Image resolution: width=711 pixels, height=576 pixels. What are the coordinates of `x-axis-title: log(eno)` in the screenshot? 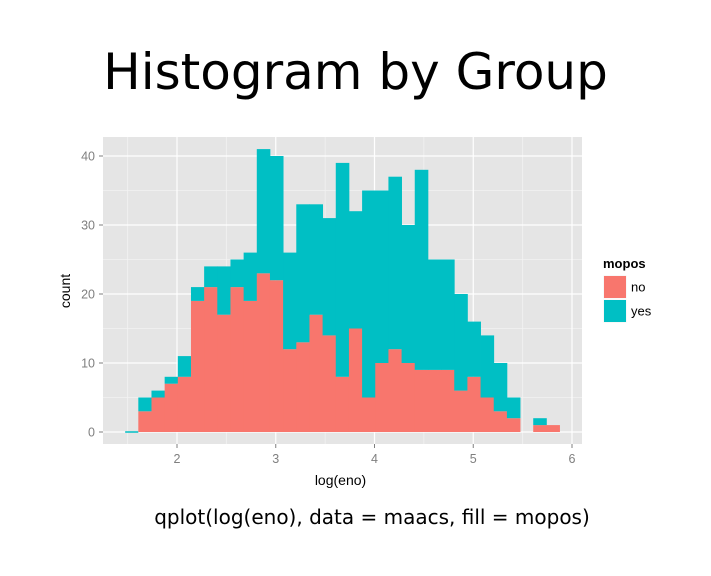 It's located at (340, 480).